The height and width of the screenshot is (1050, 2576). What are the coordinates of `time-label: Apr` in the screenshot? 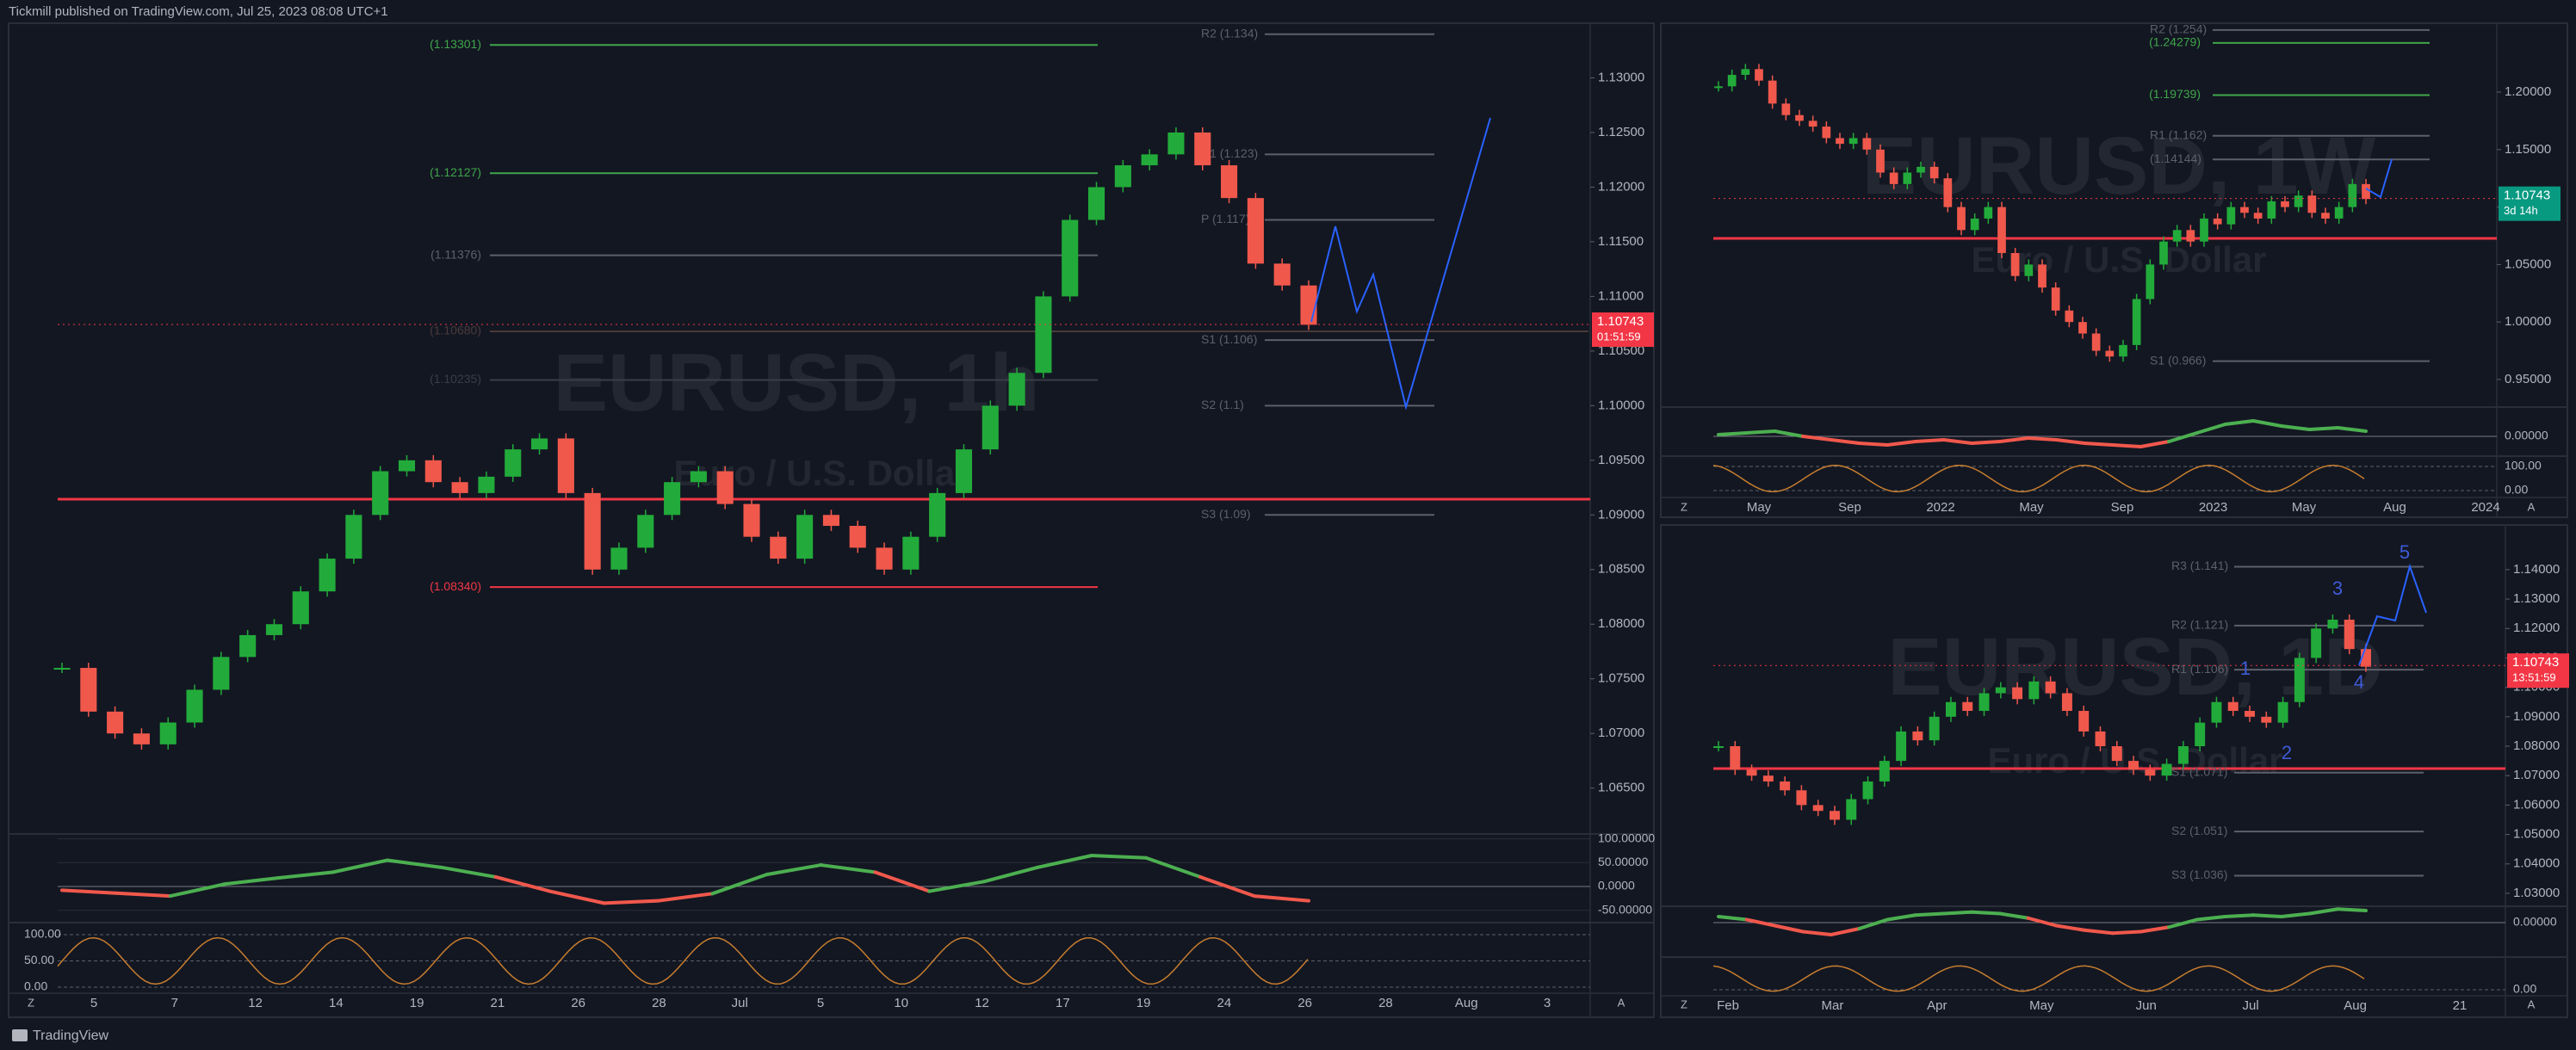 It's located at (1937, 1005).